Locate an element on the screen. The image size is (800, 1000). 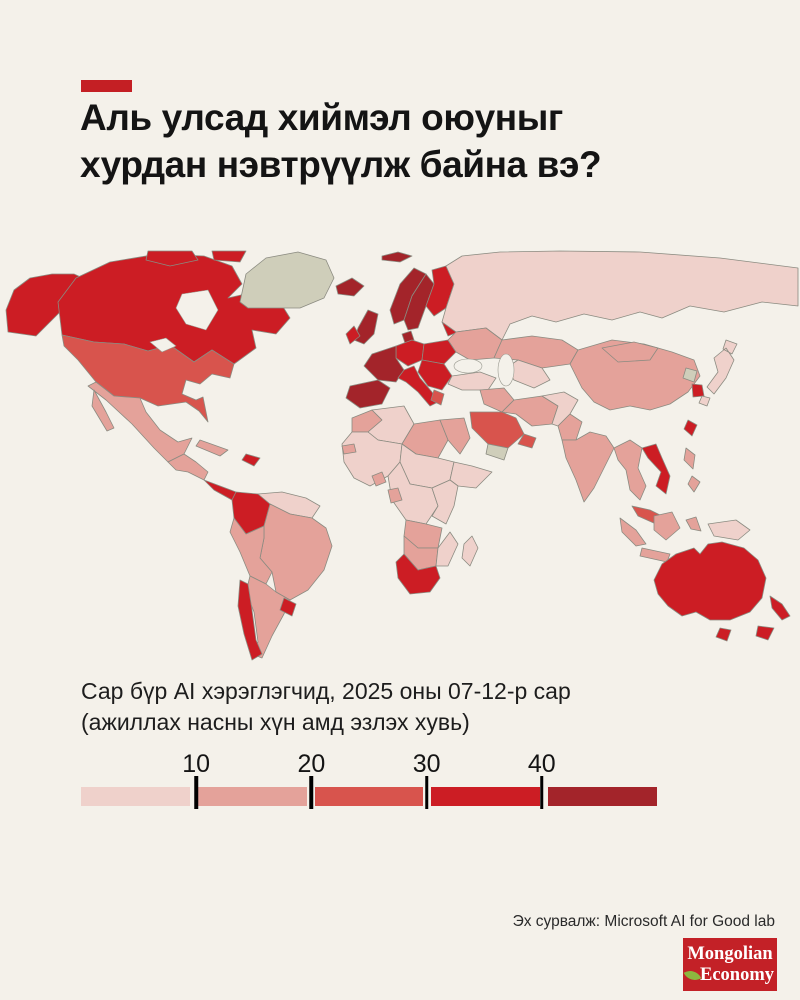
region-hispaniola is located at coordinates (251, 460).